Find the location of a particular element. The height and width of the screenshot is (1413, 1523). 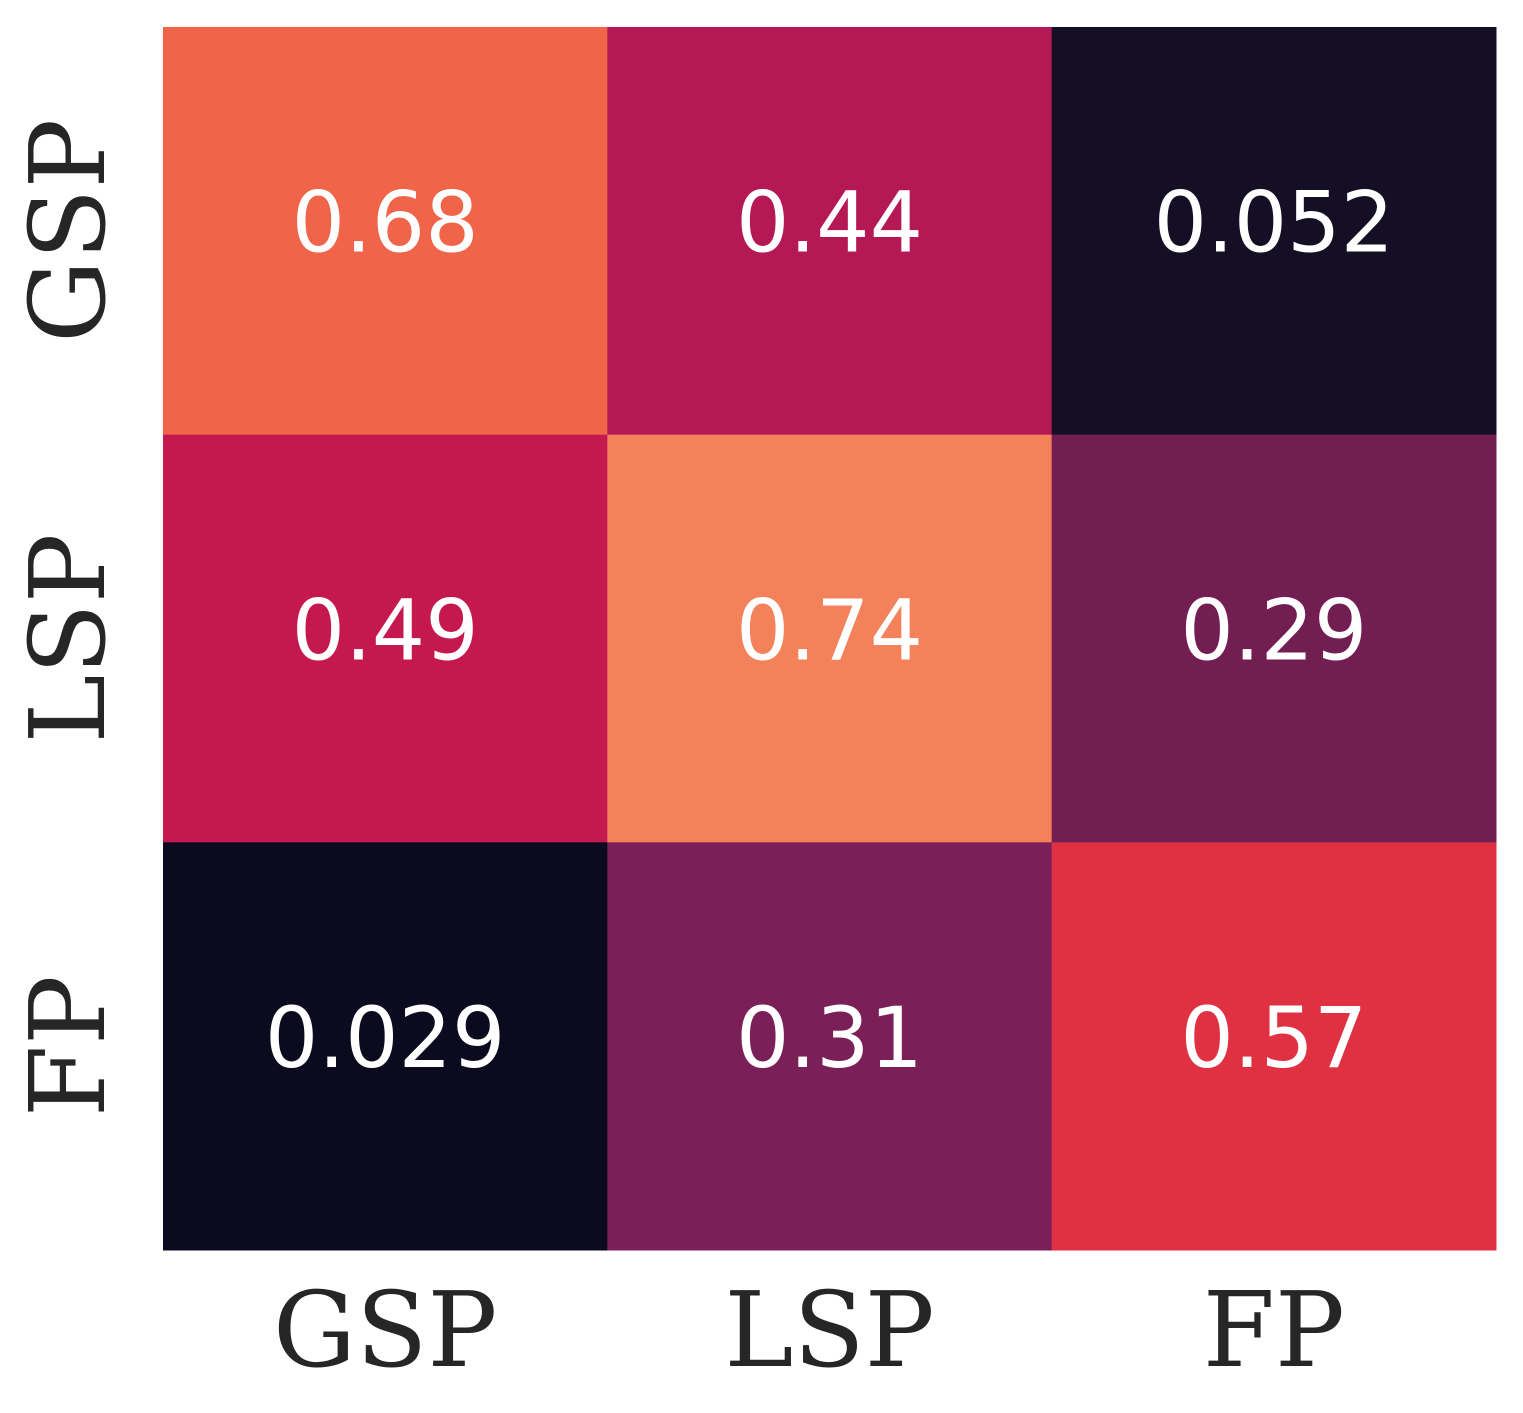

cell-value-label: 0.44 is located at coordinates (829, 223).